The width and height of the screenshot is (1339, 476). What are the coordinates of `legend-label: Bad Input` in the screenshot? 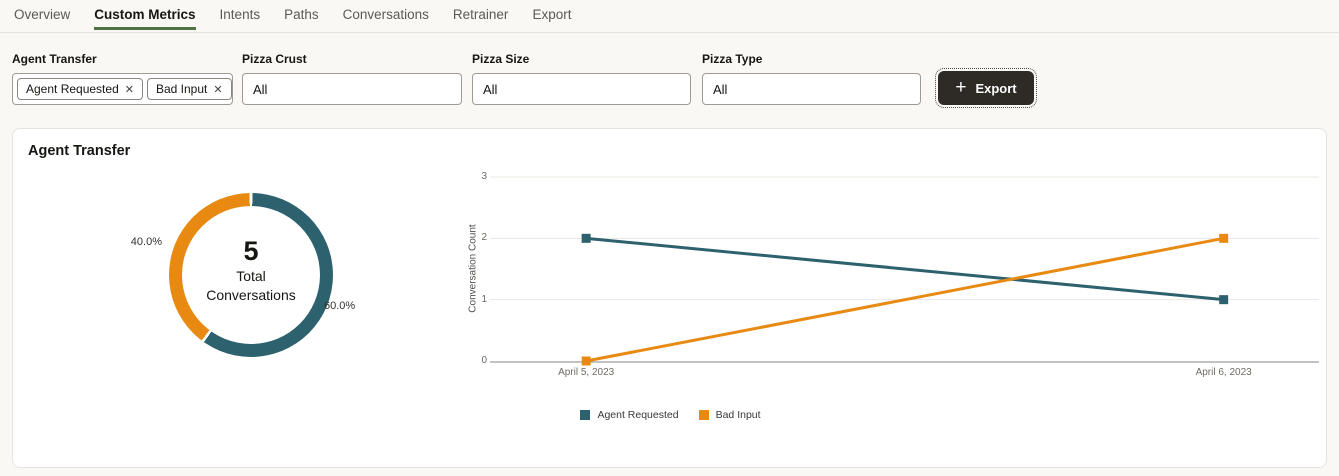 It's located at (738, 415).